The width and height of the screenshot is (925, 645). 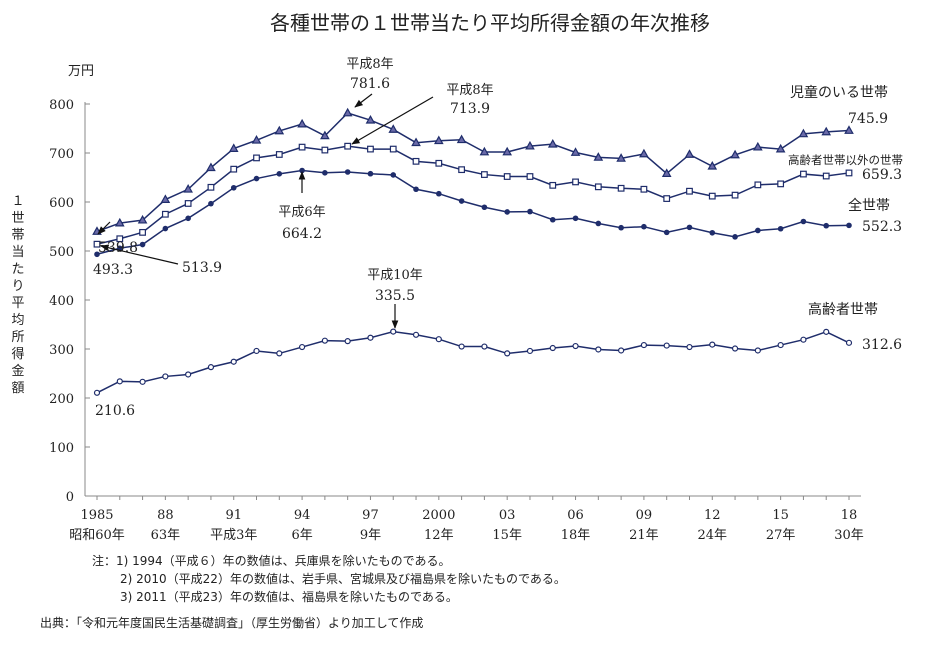 I want to click on x-tick-era-label: 平成3年, so click(x=233, y=535).